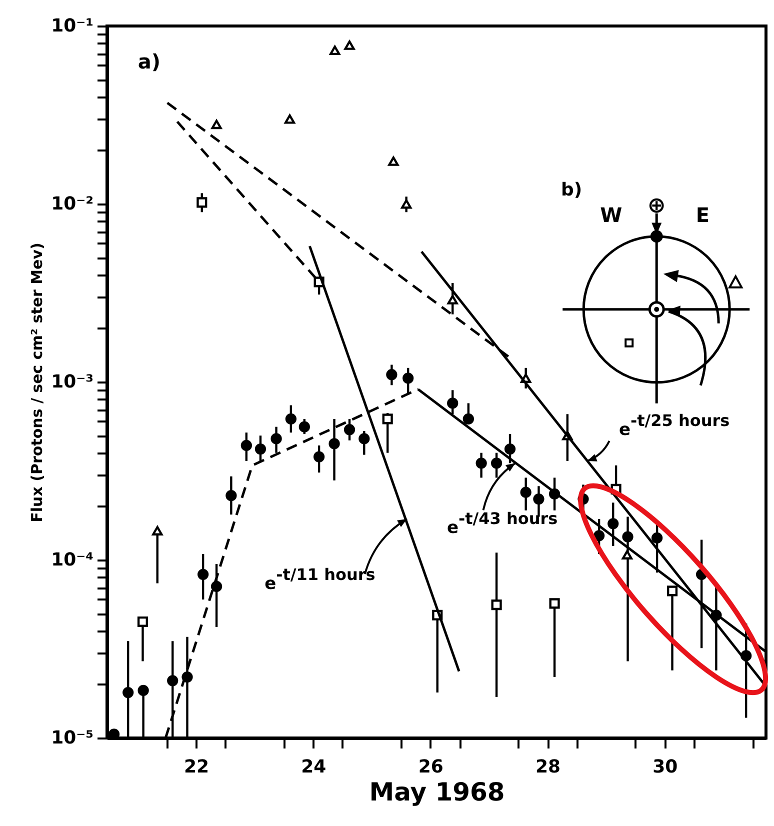 Image resolution: width=774 pixels, height=826 pixels. I want to click on annotation: W, so click(611, 214).